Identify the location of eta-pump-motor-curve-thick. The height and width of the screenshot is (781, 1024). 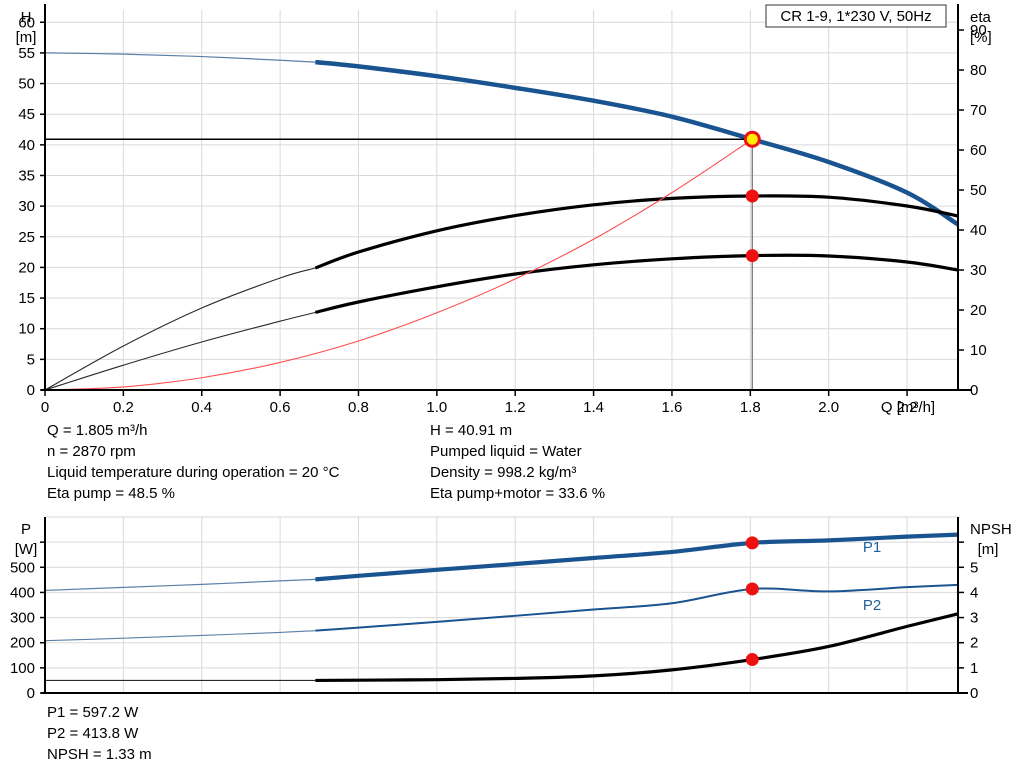
(636, 283).